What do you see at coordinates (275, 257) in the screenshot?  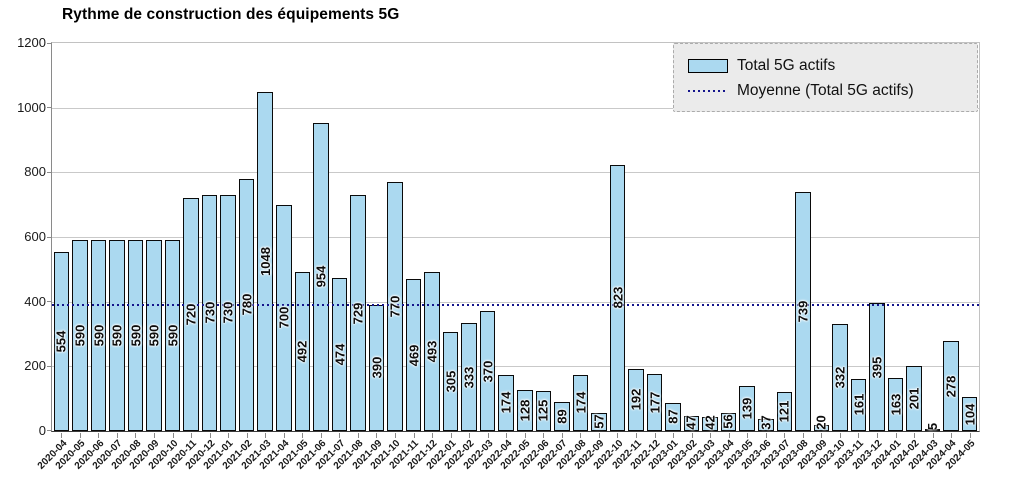 I see `bar-slot: 700 2021-04` at bounding box center [275, 257].